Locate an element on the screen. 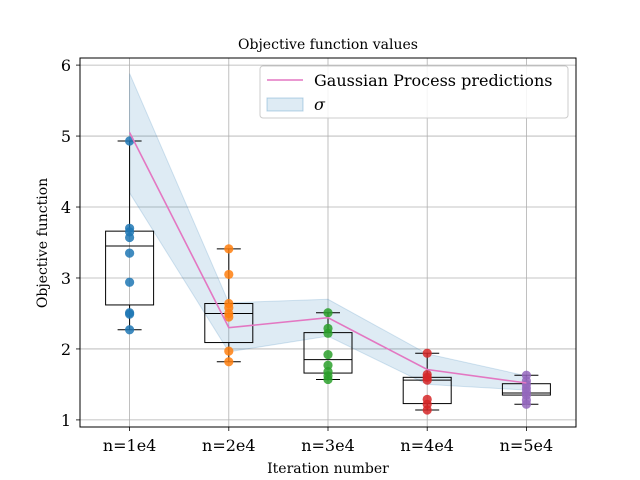  y-axis-label: Objective function is located at coordinates (43, 243).